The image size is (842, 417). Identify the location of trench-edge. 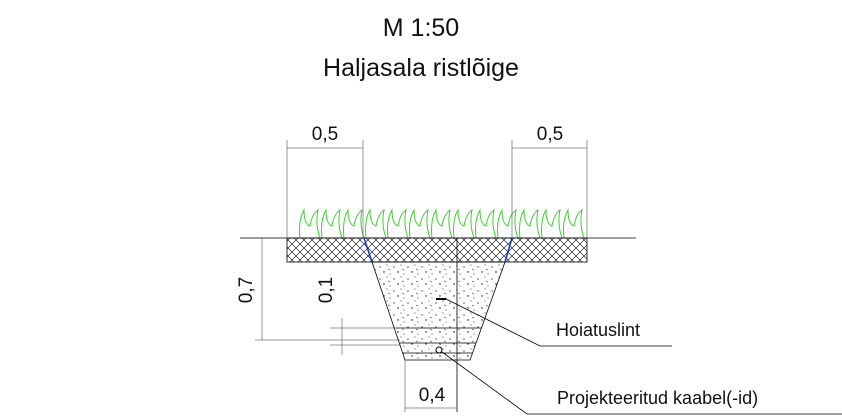
(438, 250).